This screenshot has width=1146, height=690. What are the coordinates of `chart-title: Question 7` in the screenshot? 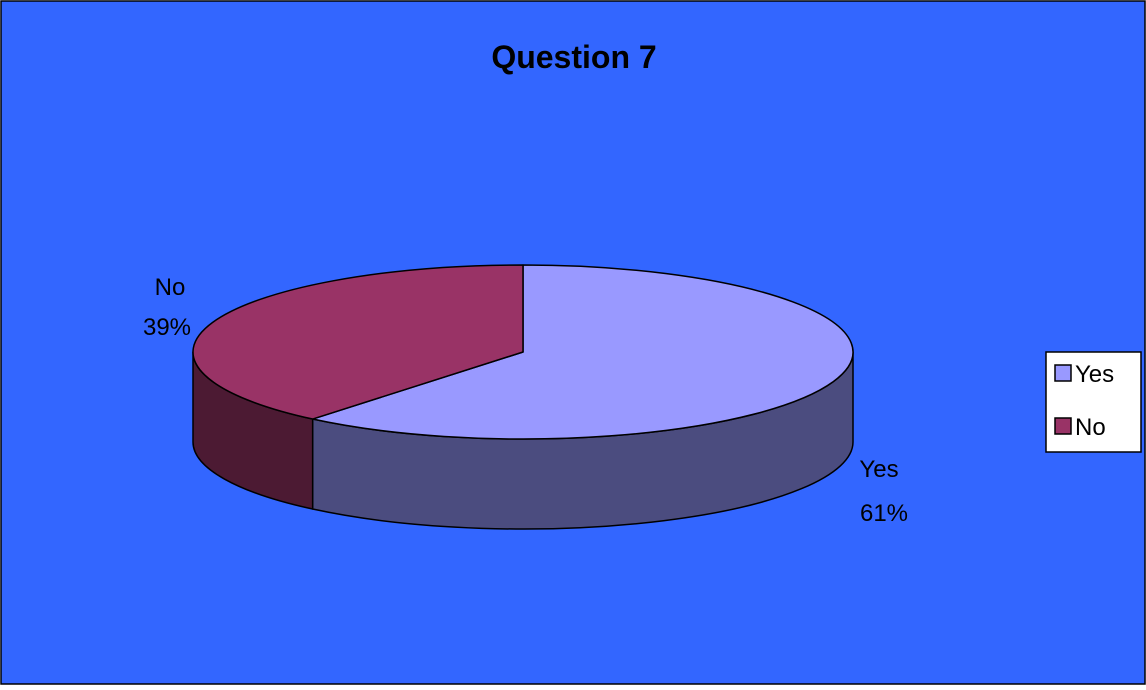 It's located at (573, 57).